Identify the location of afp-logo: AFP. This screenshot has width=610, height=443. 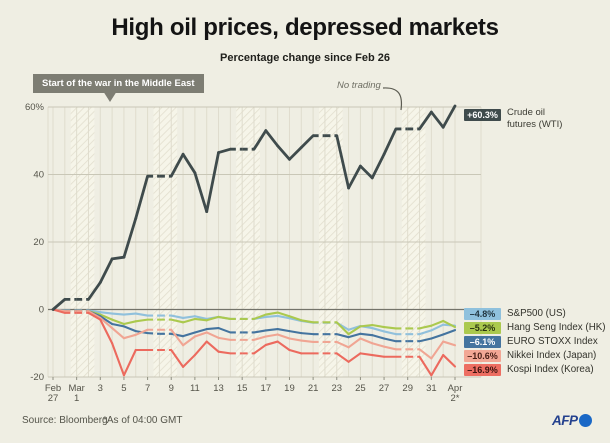
(572, 421).